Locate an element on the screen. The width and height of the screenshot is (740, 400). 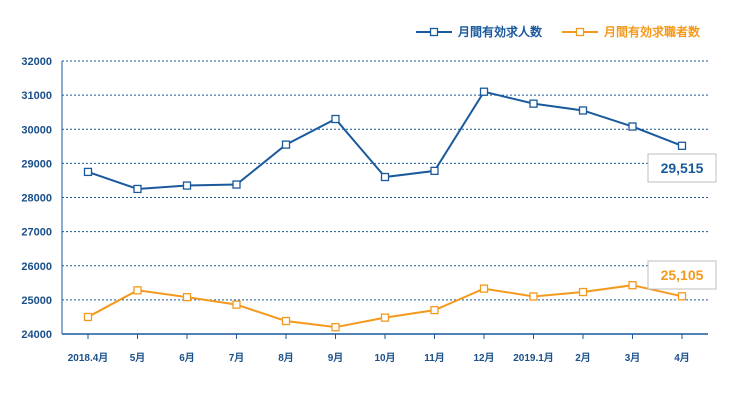
legend-label: 月間有効求職者数 is located at coordinates (652, 31).